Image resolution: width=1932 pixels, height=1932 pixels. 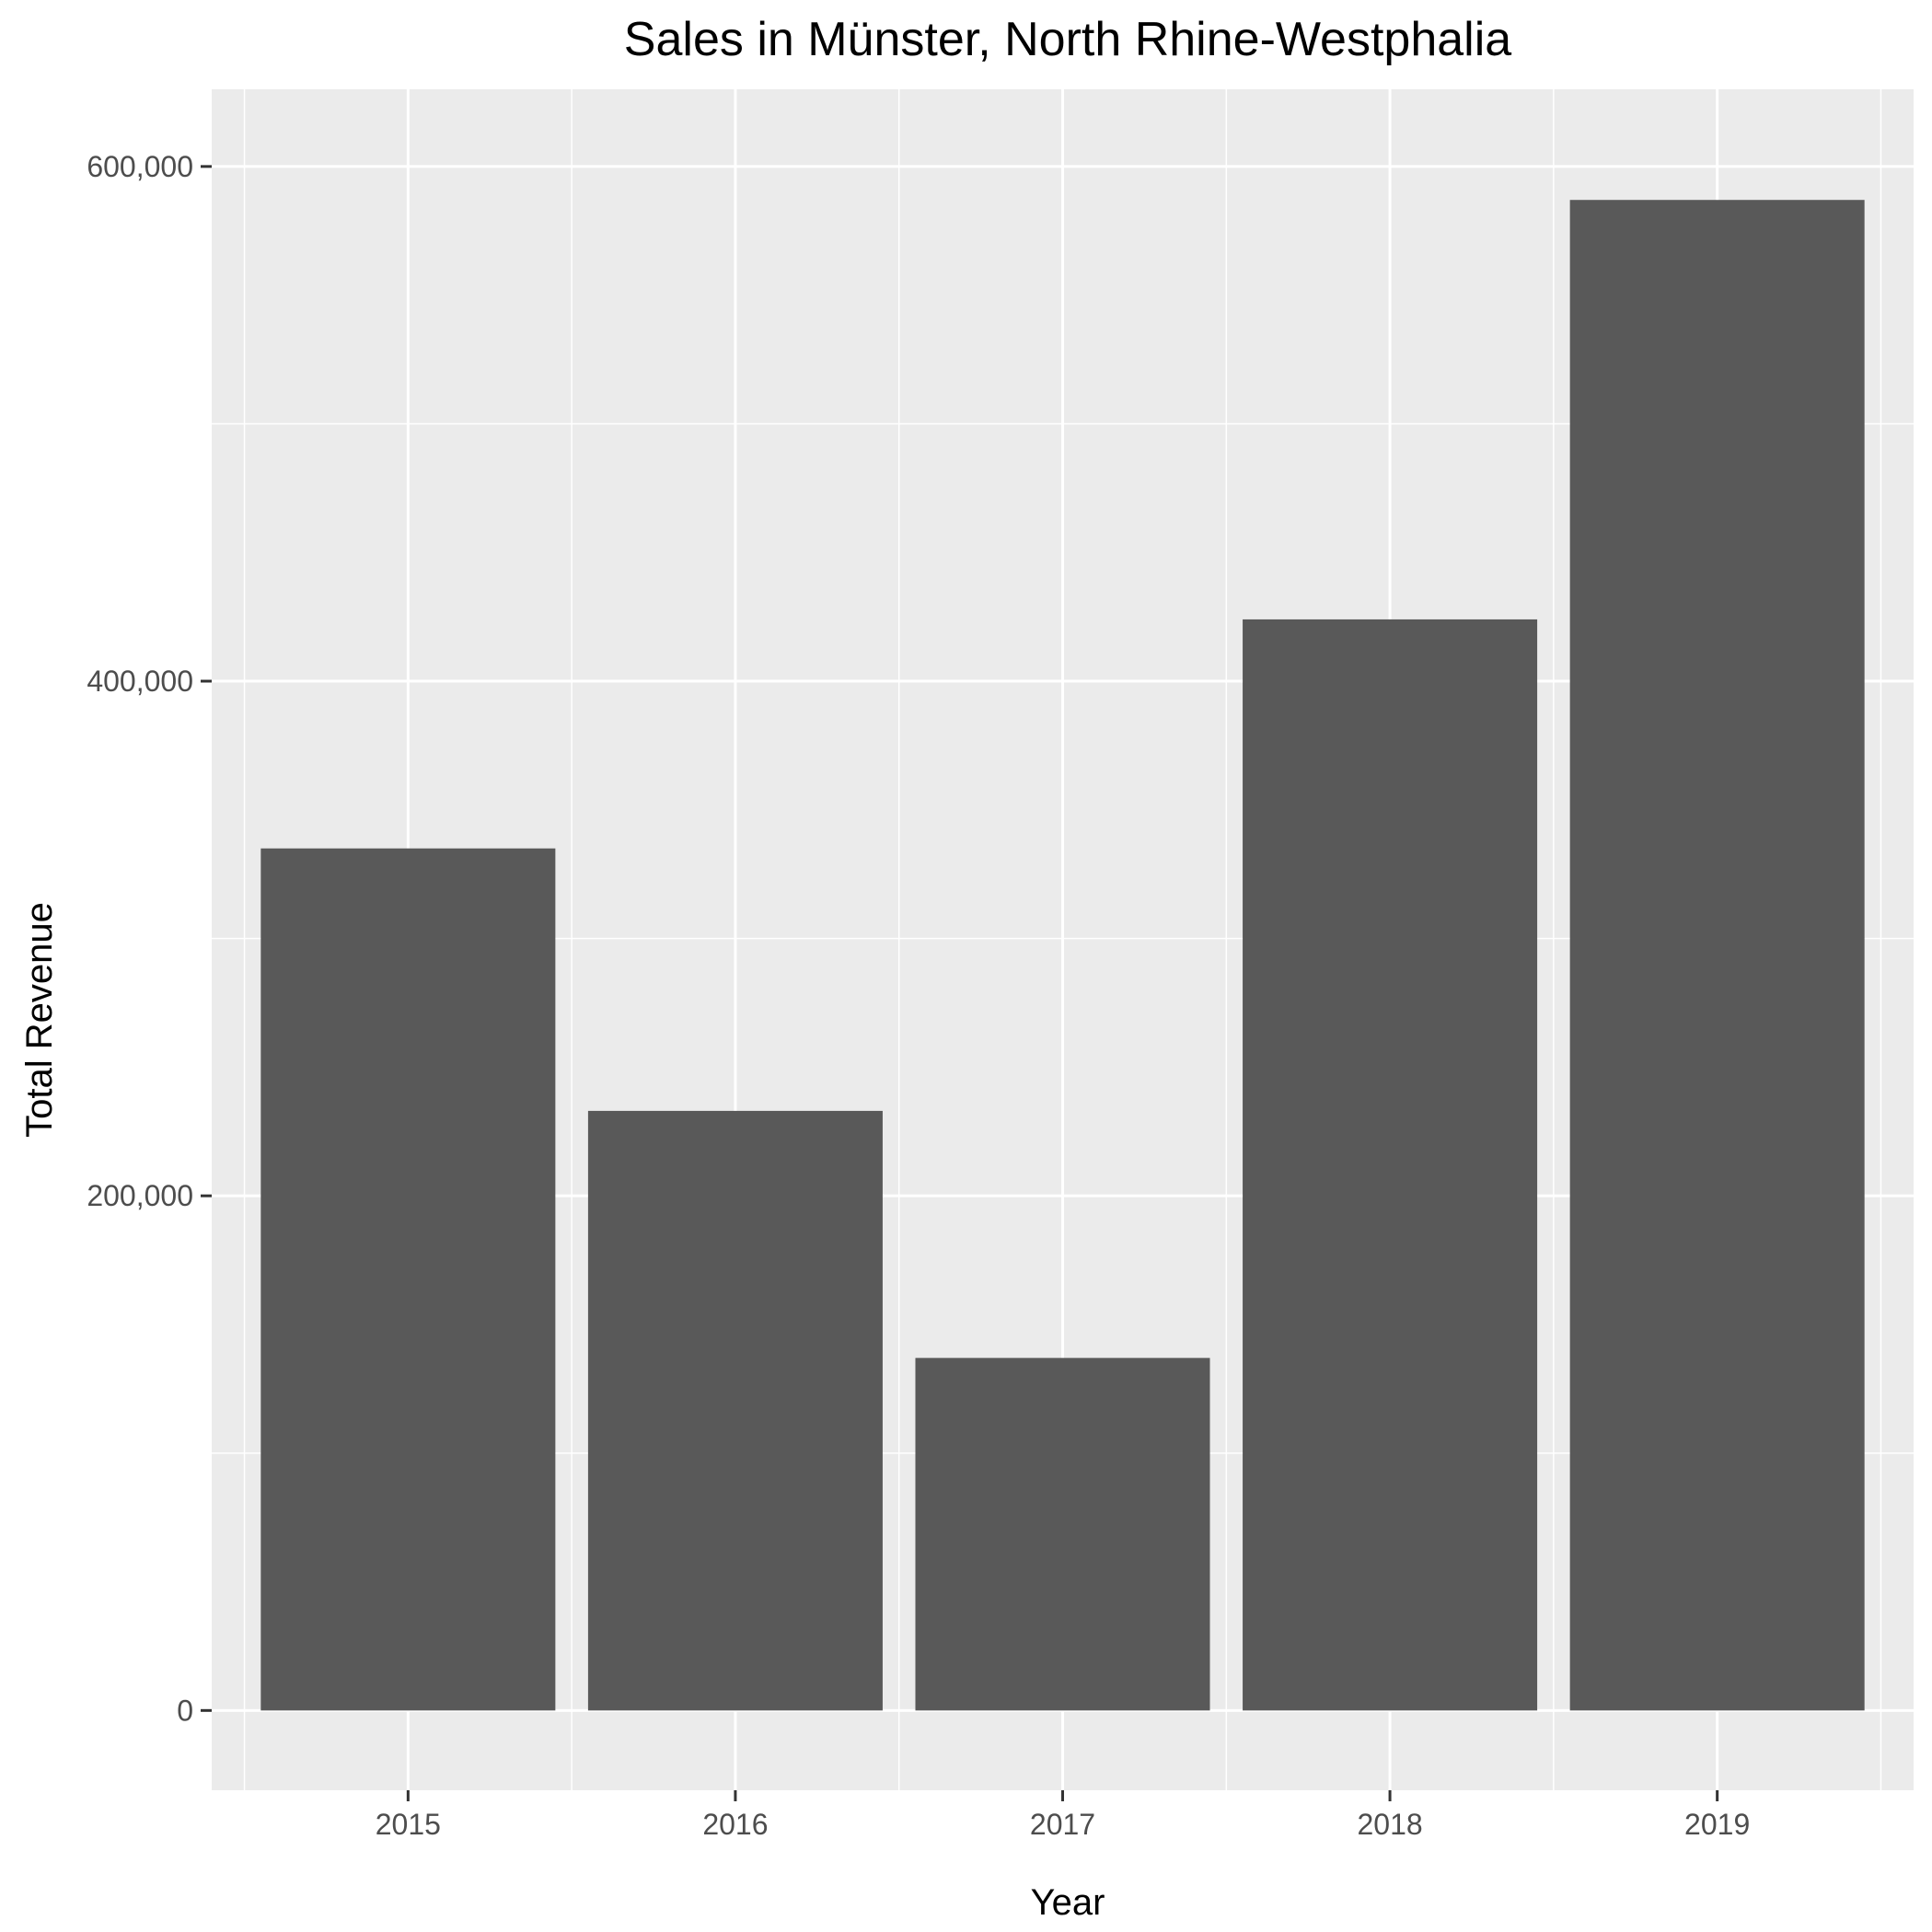 I want to click on y-tick-label: 400,000, so click(x=140, y=682).